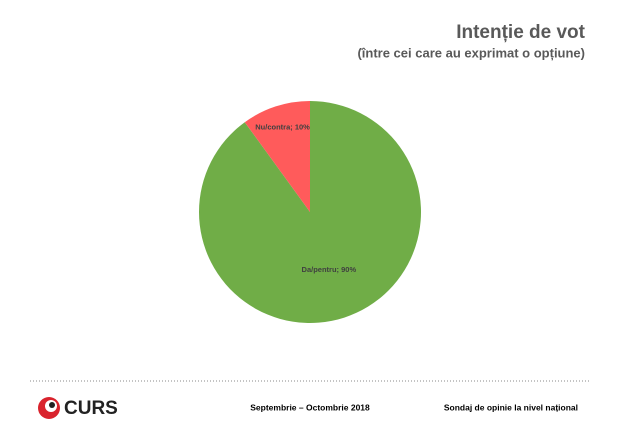  Describe the element at coordinates (511, 407) in the screenshot. I see `footer-note: Sondaj de opinie la nivel național` at that location.